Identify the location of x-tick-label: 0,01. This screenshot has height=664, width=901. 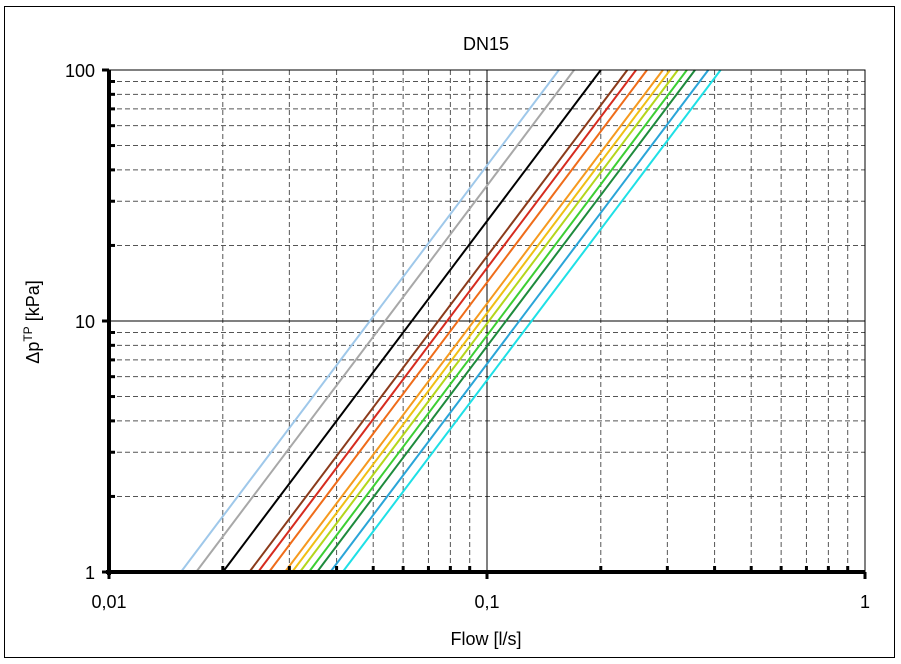
(108, 602).